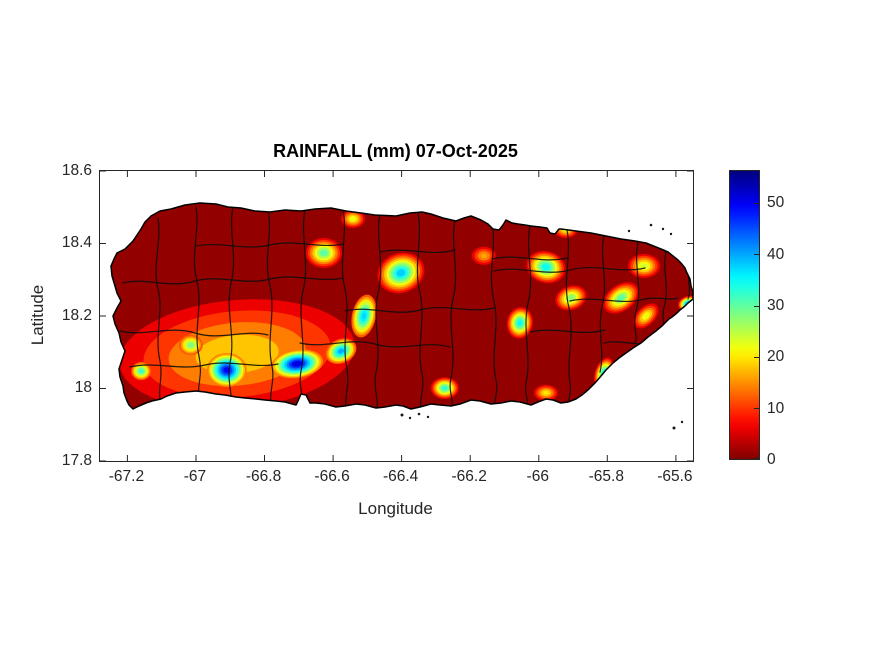 This screenshot has height=656, width=875. I want to click on colorbar-tick-label: 10, so click(776, 408).